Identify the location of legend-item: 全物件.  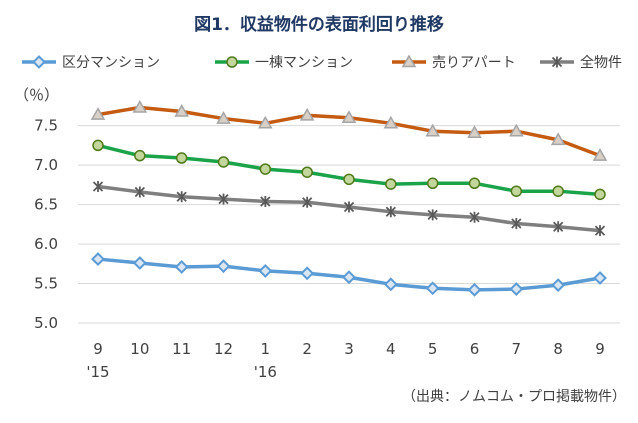
(581, 62).